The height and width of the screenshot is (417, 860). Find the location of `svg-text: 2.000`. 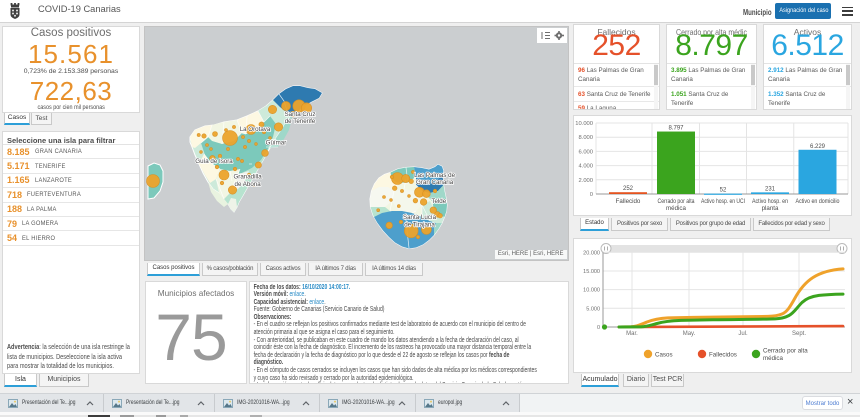

svg-text: 2.000 is located at coordinates (585, 181).